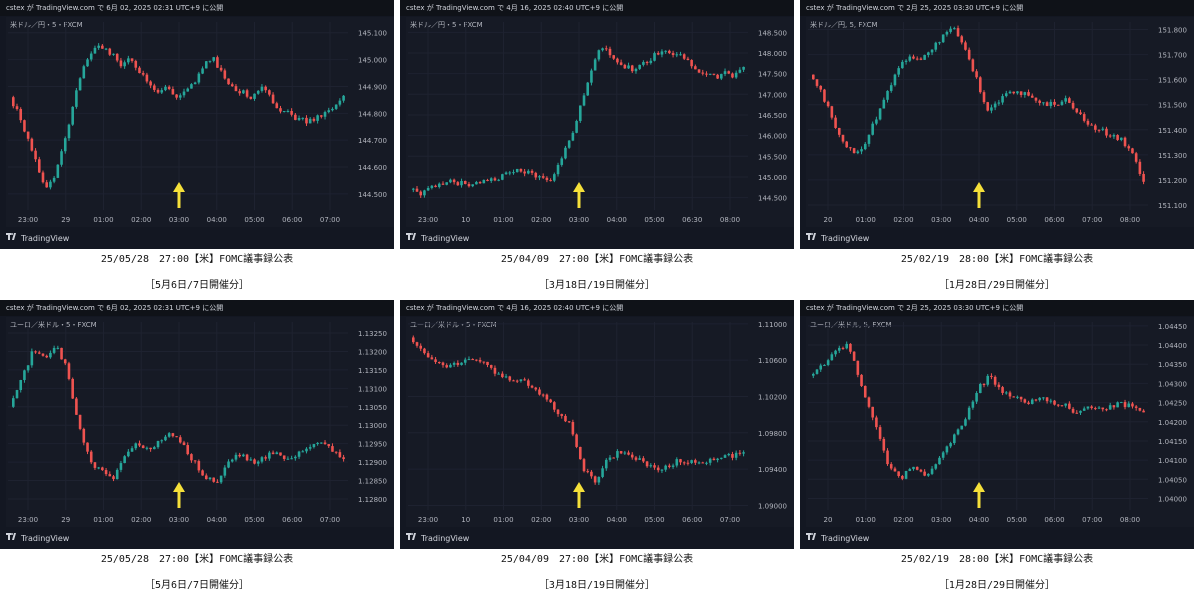 The image size is (1200, 600). I want to click on y-tick-label: 151.100, so click(1172, 206).